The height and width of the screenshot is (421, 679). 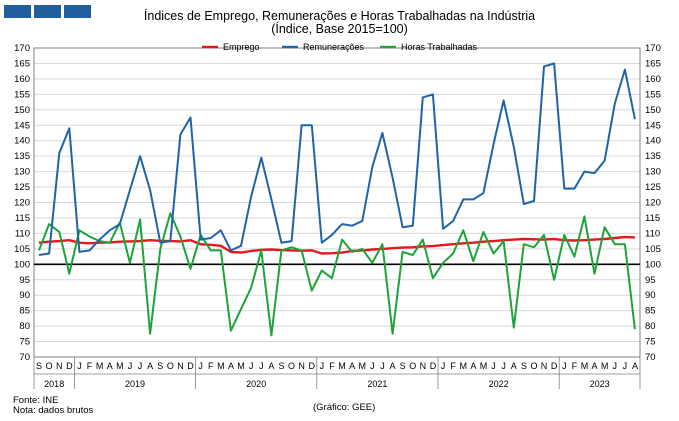 What do you see at coordinates (653, 141) in the screenshot?
I see `y-tick-label-right: 140` at bounding box center [653, 141].